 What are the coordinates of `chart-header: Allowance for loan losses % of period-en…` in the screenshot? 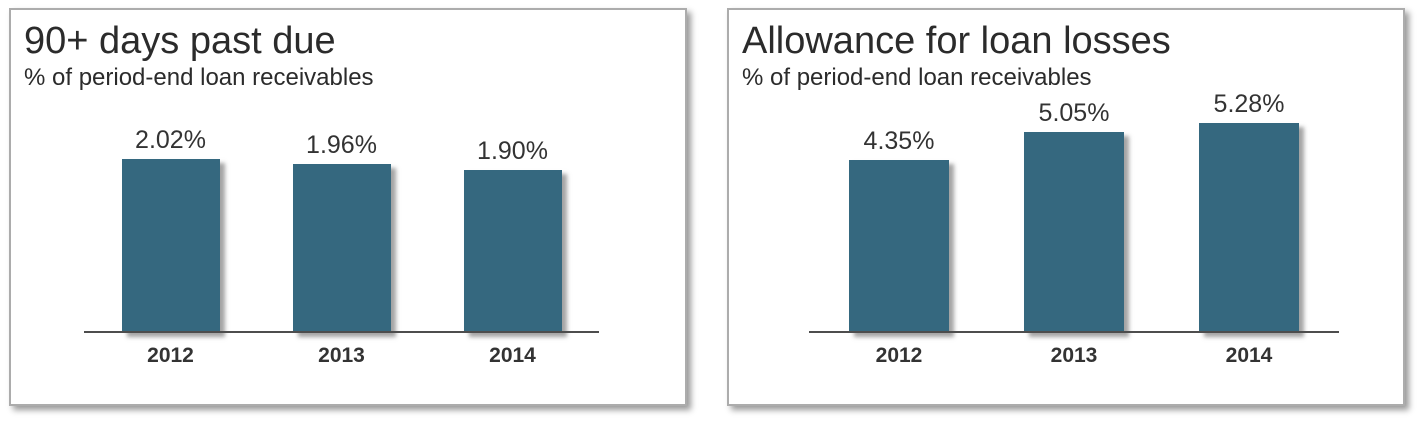 It's located at (1066, 51).